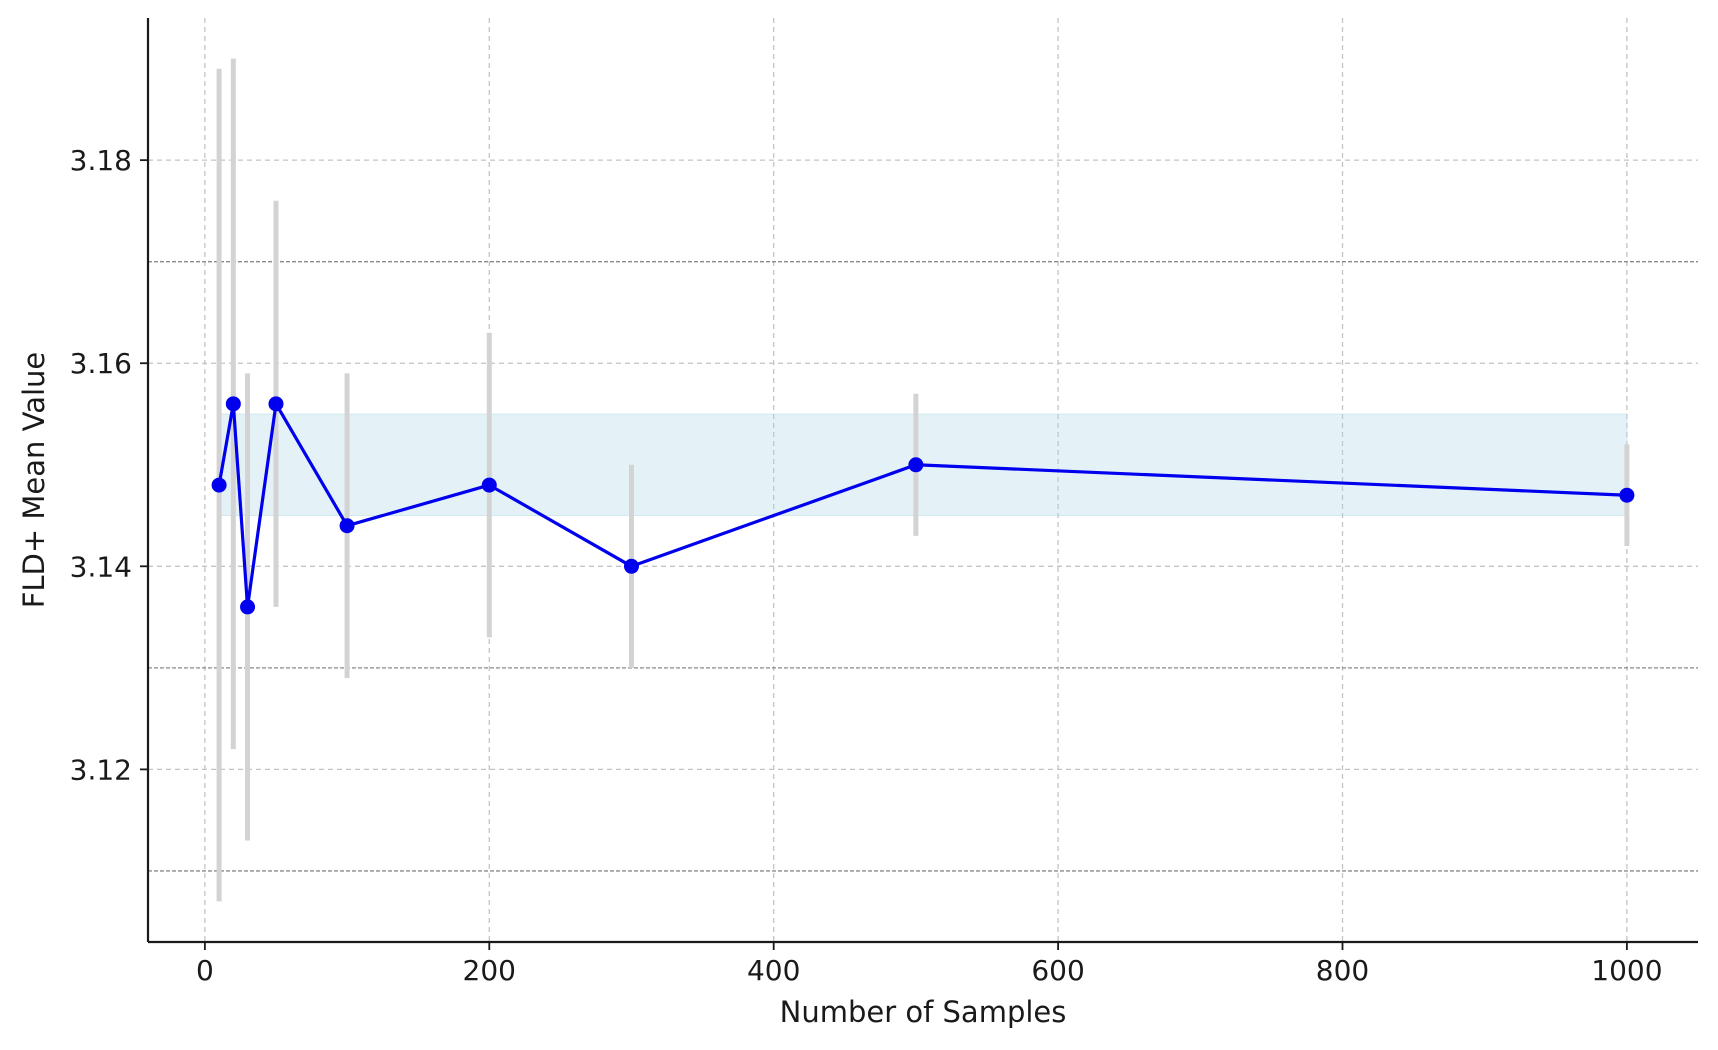  What do you see at coordinates (923, 1012) in the screenshot?
I see `x-axis-label: Number of Samples` at bounding box center [923, 1012].